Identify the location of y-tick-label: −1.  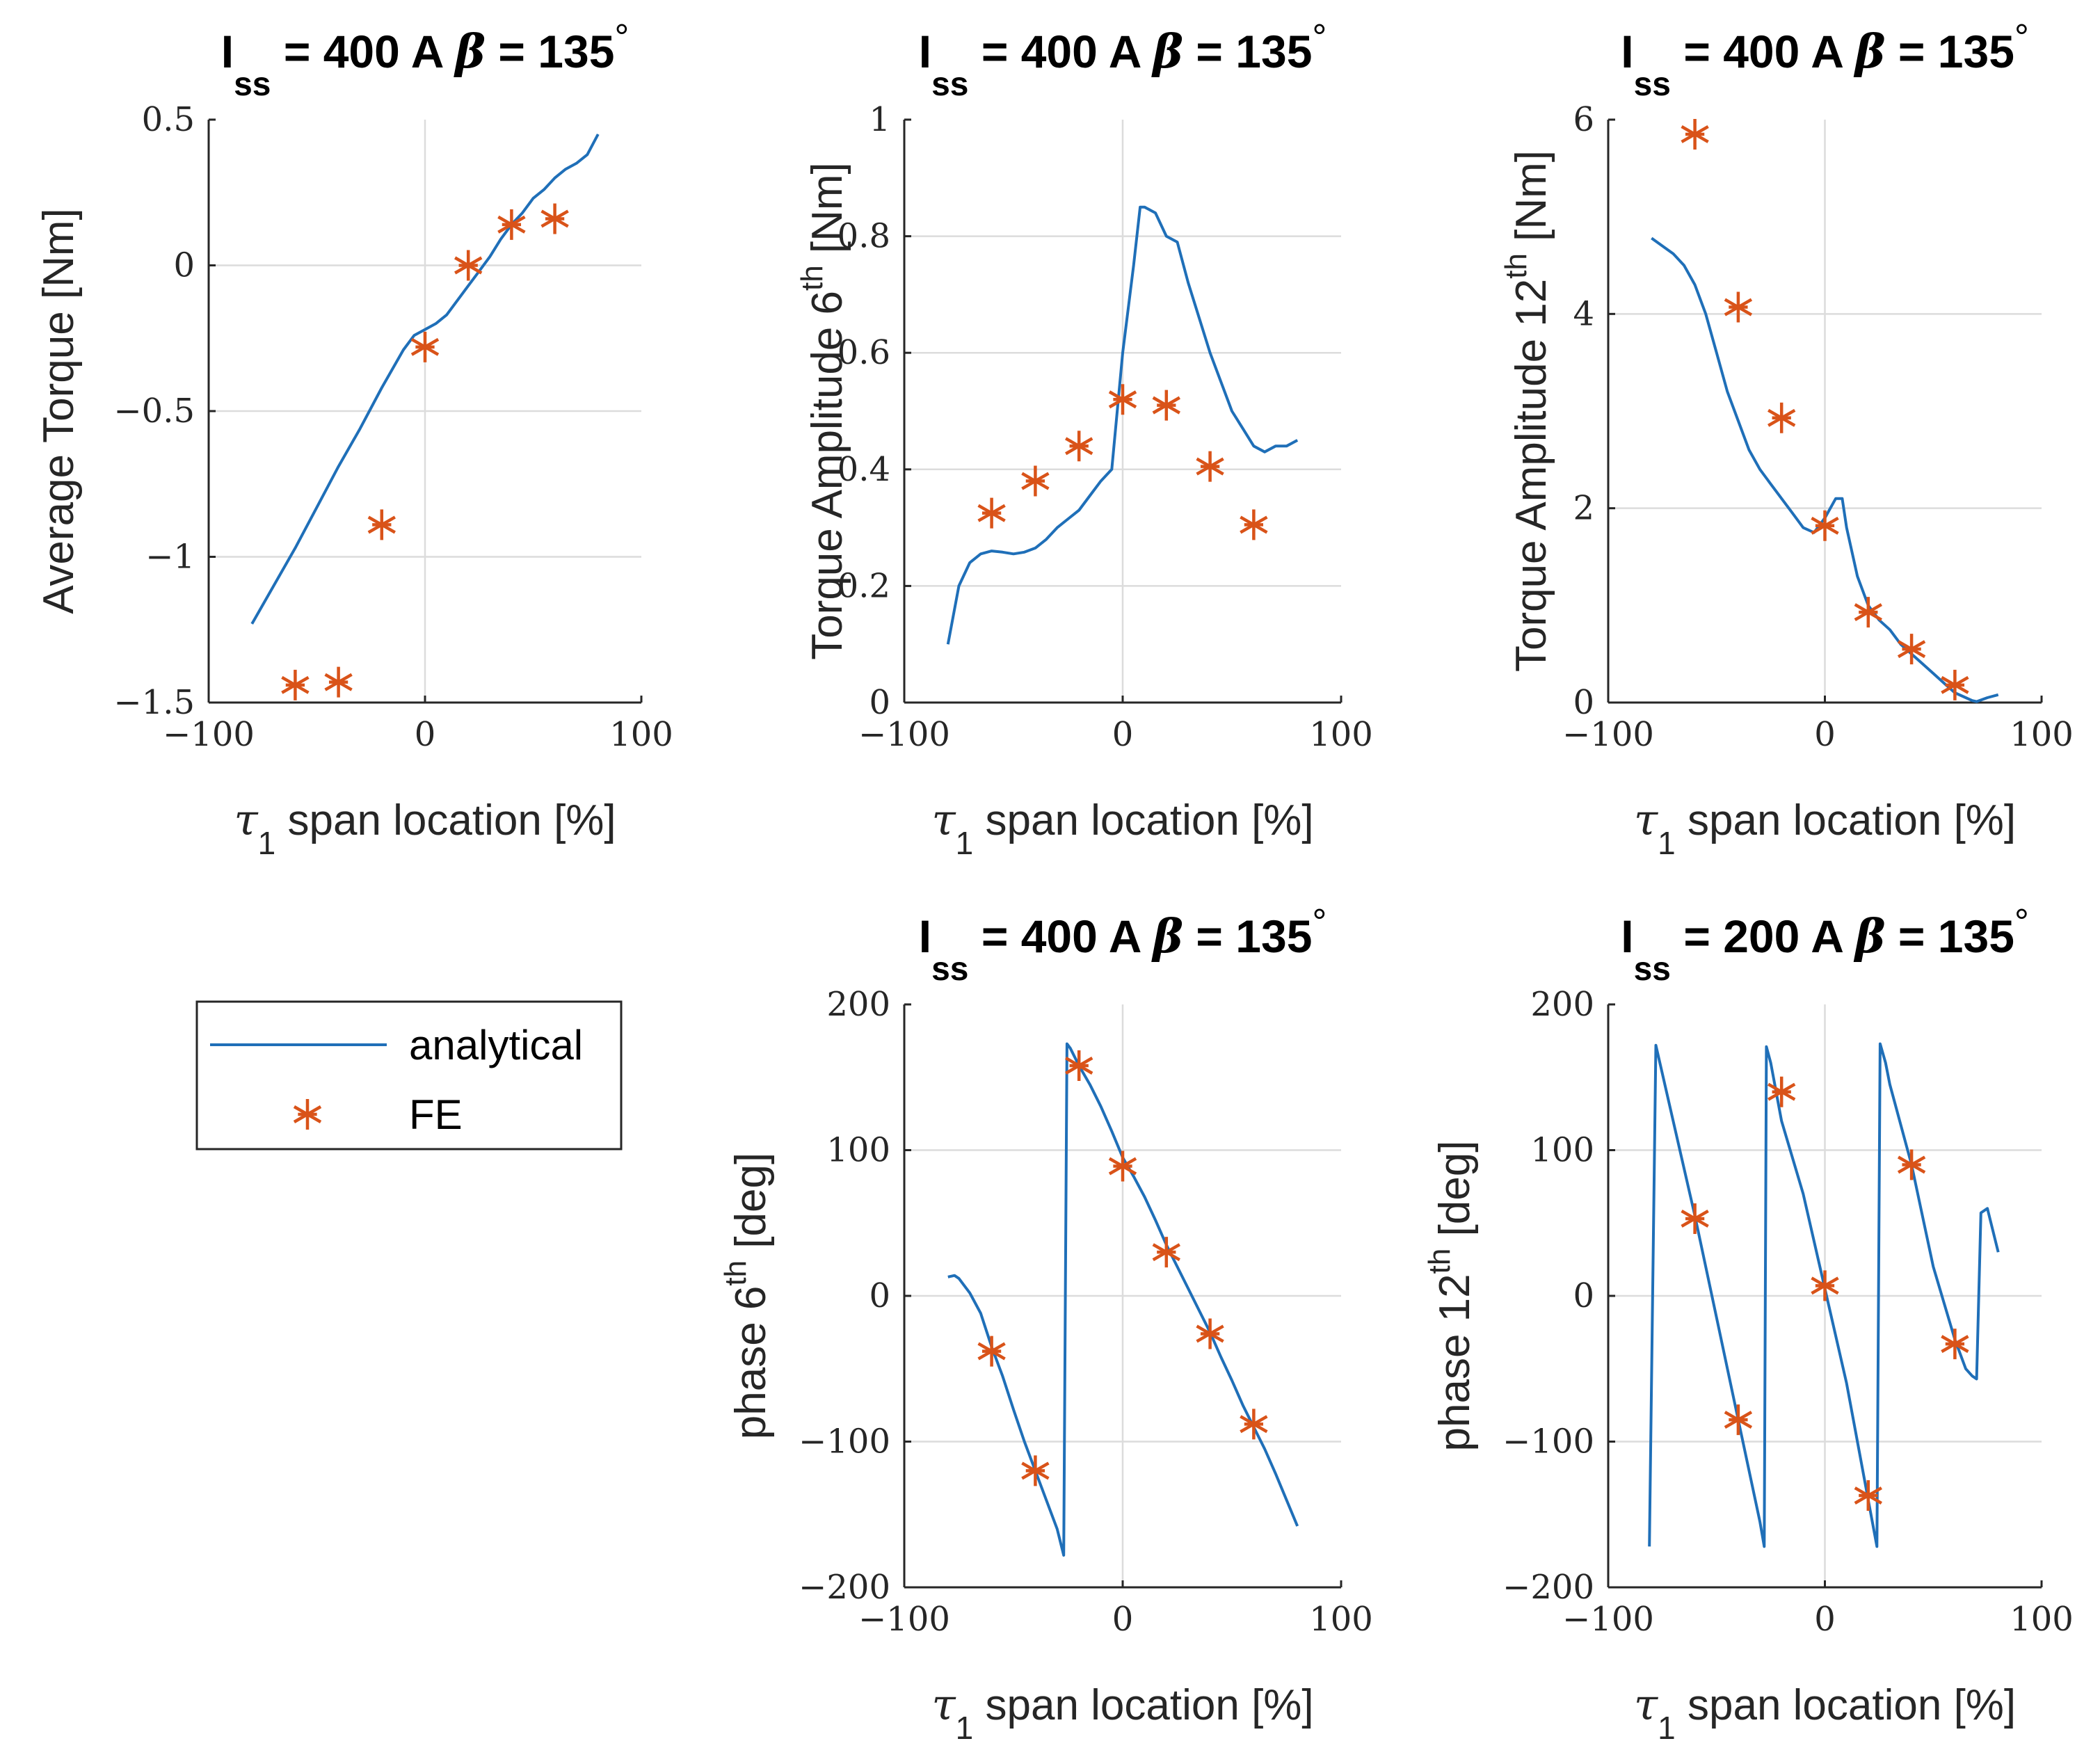
(170, 557).